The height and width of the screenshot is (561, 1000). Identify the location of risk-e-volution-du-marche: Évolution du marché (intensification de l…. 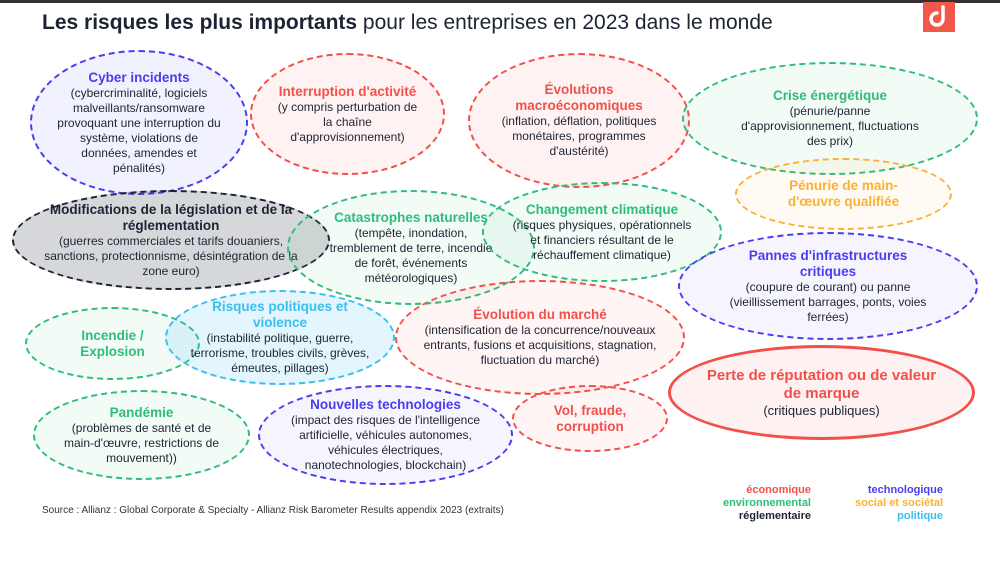
(540, 337).